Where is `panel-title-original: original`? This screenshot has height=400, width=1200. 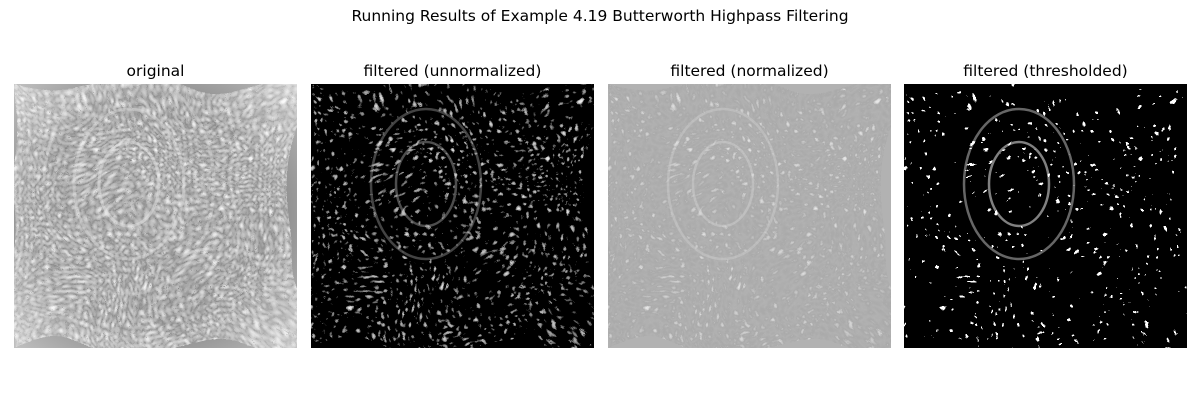
panel-title-original: original is located at coordinates (155, 71).